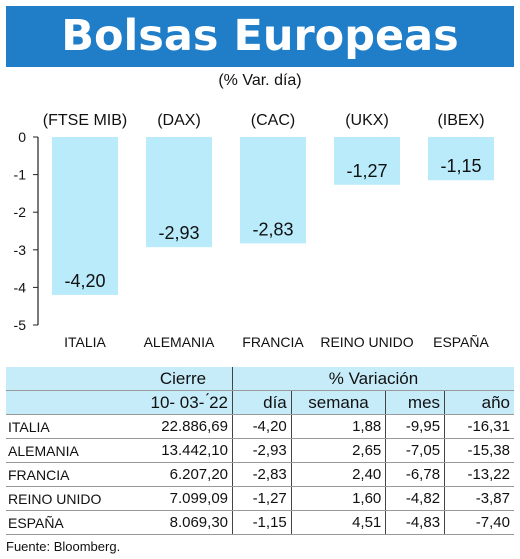  I want to click on value-cell: -1,15, so click(262, 522).